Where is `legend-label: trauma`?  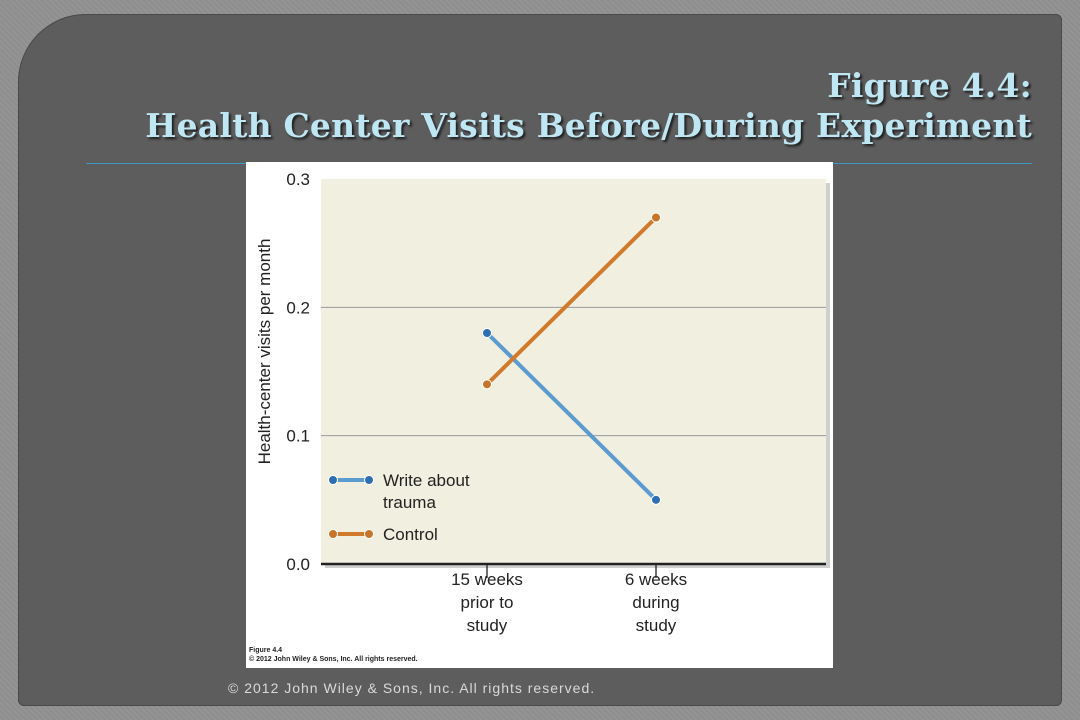
legend-label: trauma is located at coordinates (409, 502).